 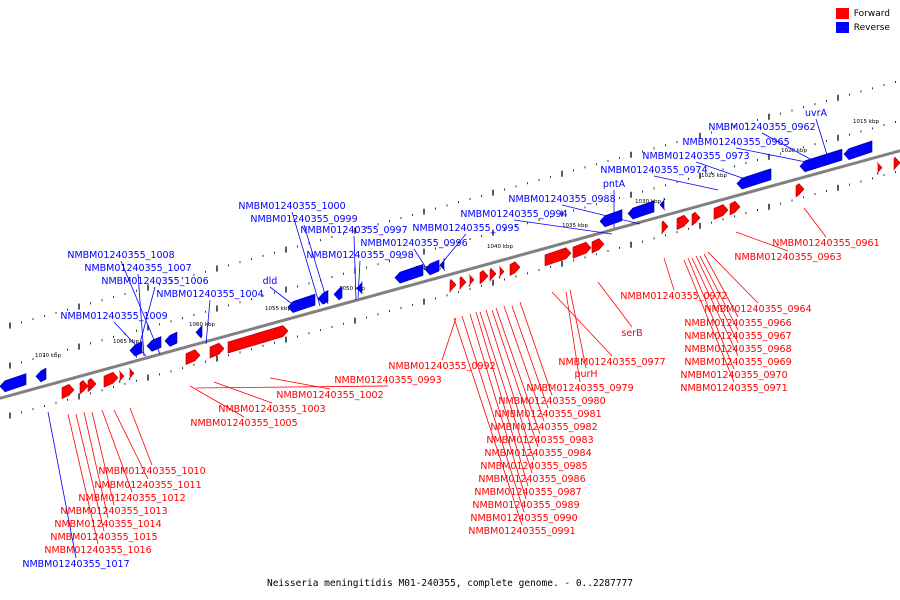 What do you see at coordinates (48, 356) in the screenshot?
I see `scale-label: 1070 kbp` at bounding box center [48, 356].